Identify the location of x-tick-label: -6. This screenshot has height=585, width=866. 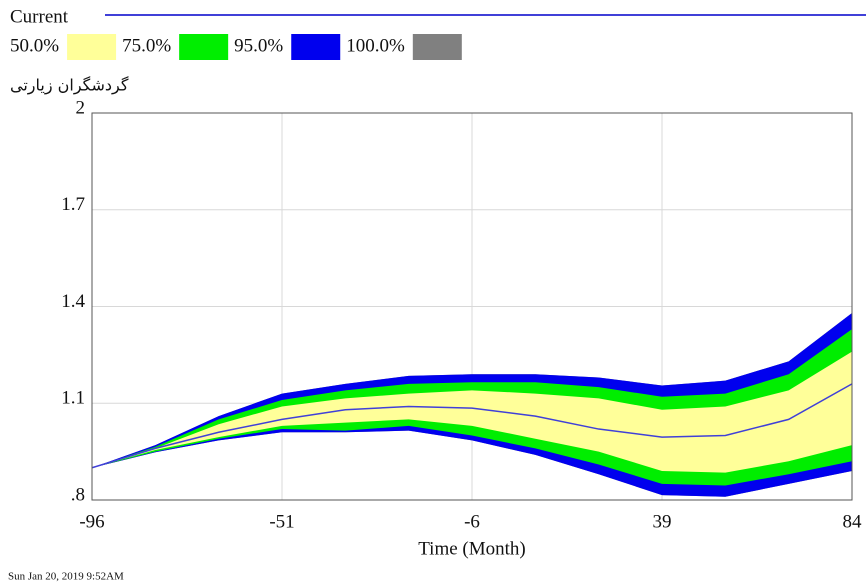
(472, 521).